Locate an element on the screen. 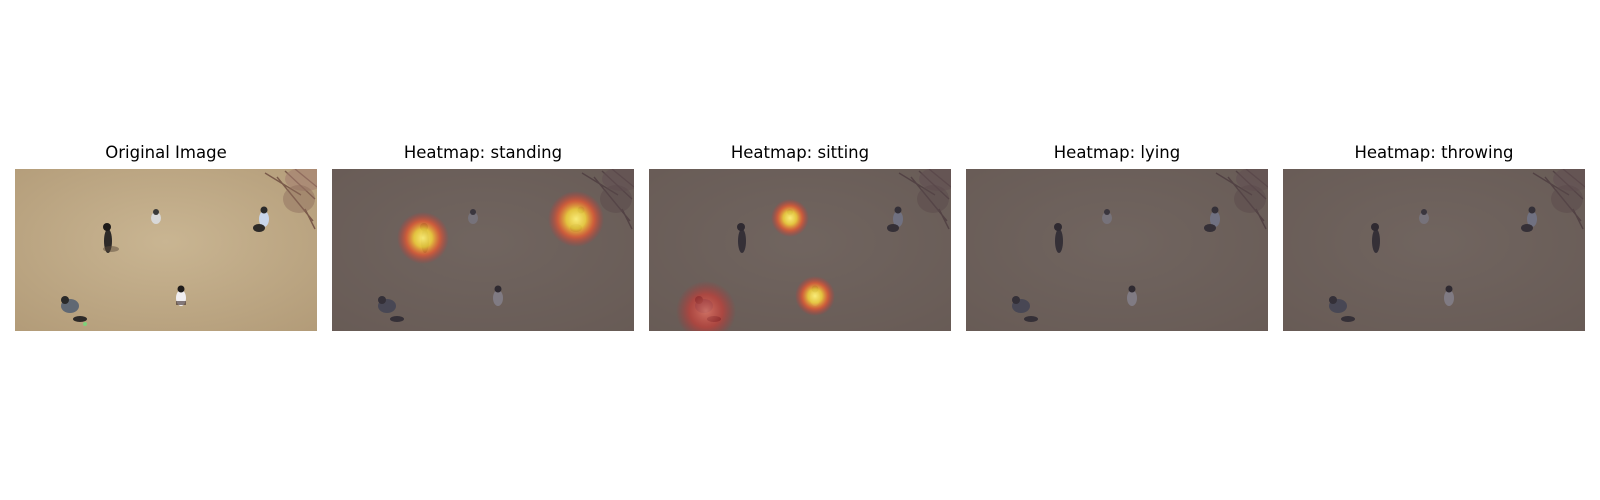 The height and width of the screenshot is (500, 1600). panel-title: Heatmap: throwing is located at coordinates (1434, 152).